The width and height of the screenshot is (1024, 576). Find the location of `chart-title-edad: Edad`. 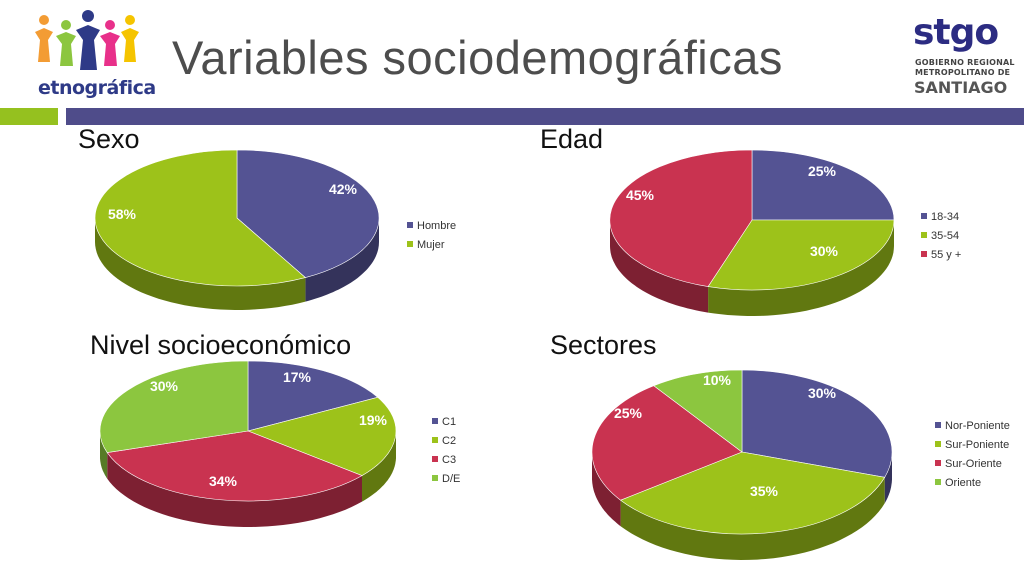

chart-title-edad: Edad is located at coordinates (572, 139).